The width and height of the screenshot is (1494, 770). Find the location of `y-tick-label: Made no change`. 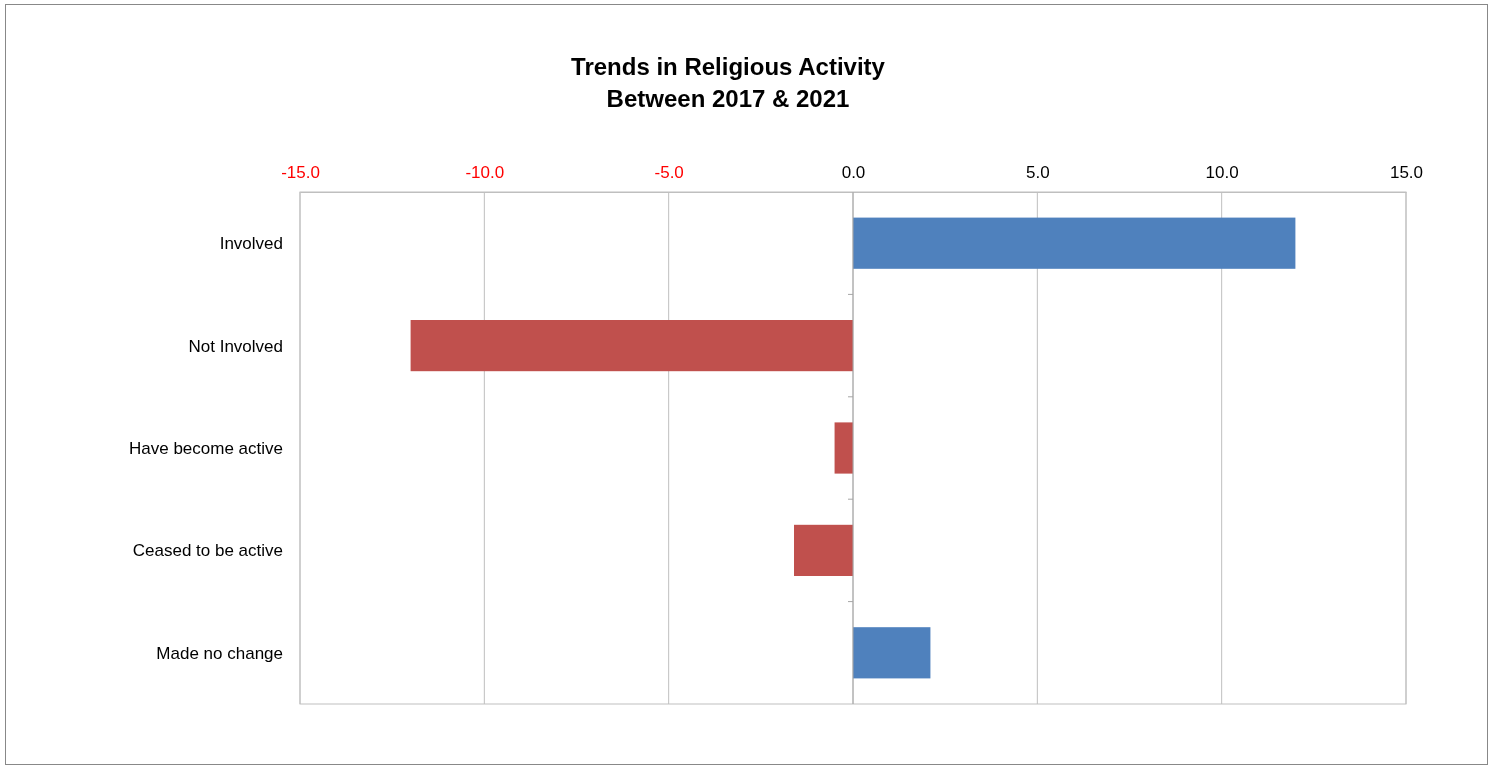

y-tick-label: Made no change is located at coordinates (219, 653).